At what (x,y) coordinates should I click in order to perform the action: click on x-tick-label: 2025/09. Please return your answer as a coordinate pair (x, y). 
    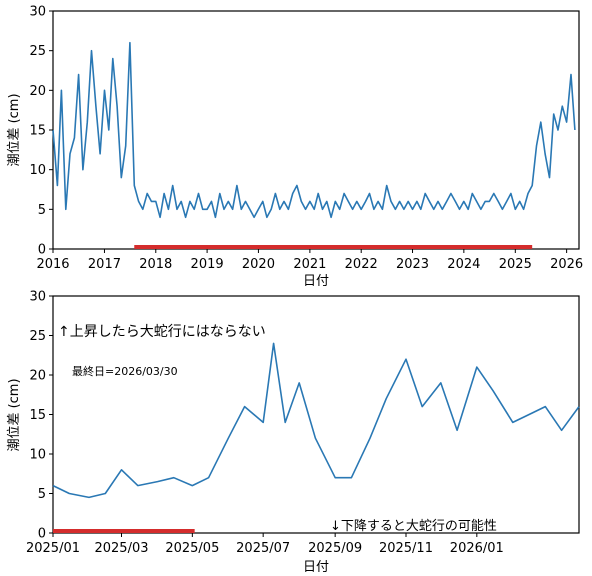
    Looking at the image, I should click on (335, 548).